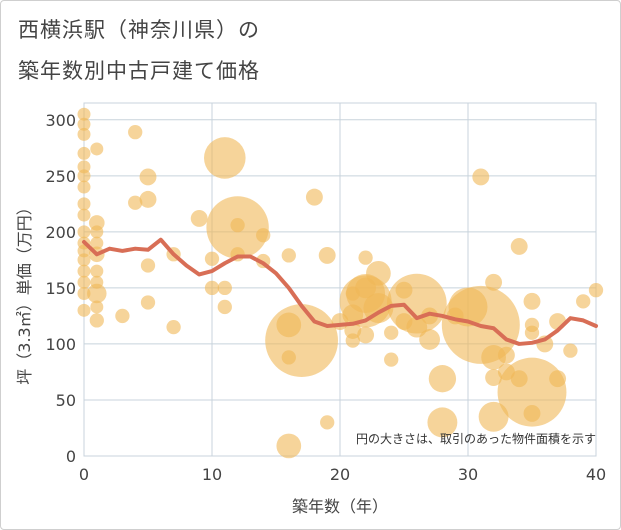 This screenshot has width=621, height=530. I want to click on x-tick-label: 40, so click(596, 474).